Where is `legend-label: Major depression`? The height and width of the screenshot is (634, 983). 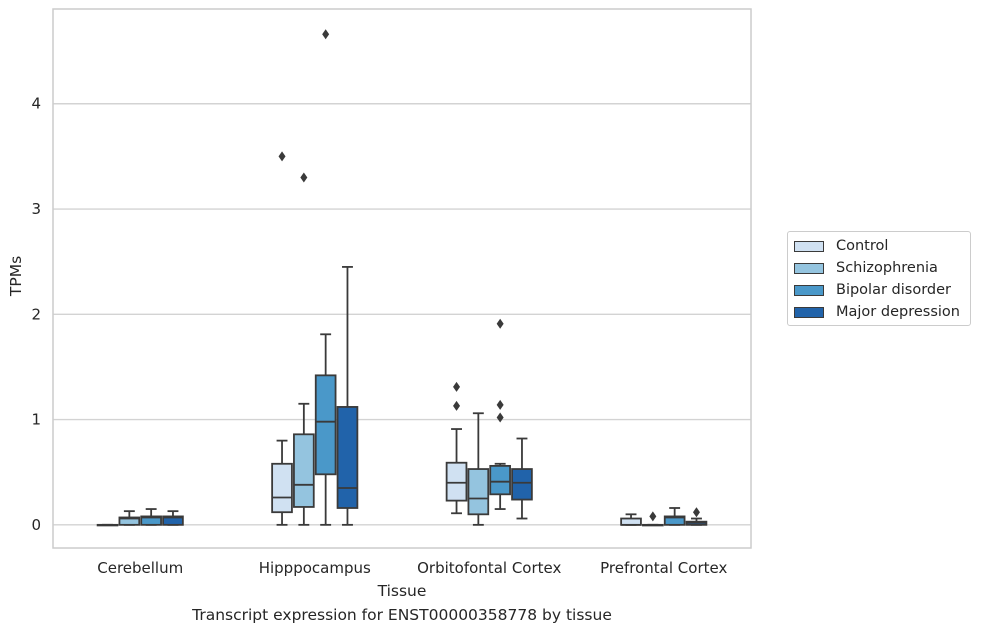 legend-label: Major depression is located at coordinates (898, 312).